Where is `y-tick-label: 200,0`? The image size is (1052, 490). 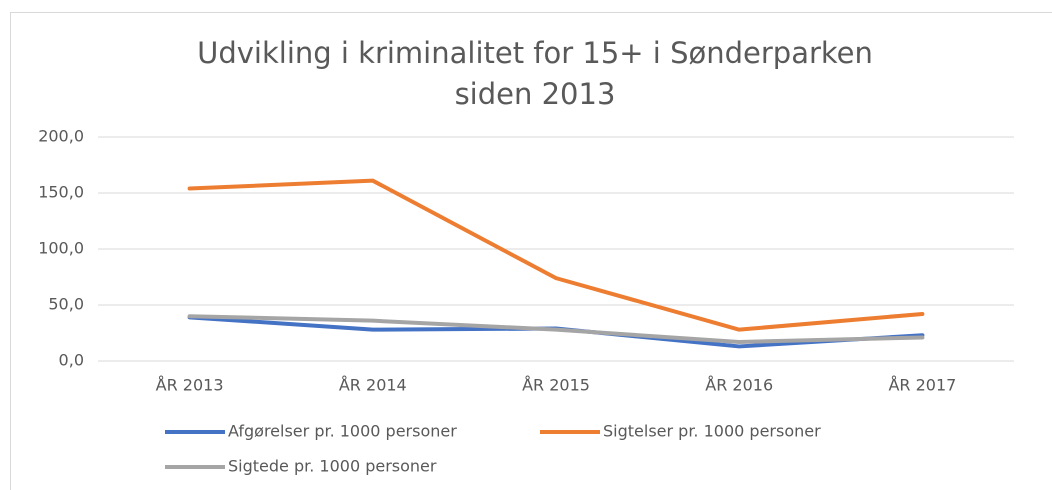
y-tick-label: 200,0 is located at coordinates (61, 136).